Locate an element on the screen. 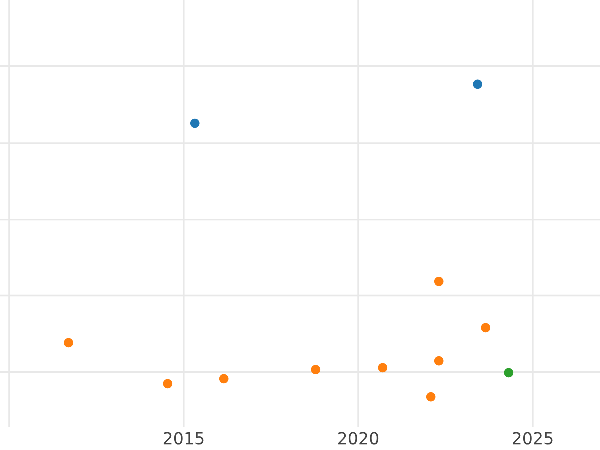 This screenshot has height=450, width=600. x-tick-label: 2025 is located at coordinates (532, 438).